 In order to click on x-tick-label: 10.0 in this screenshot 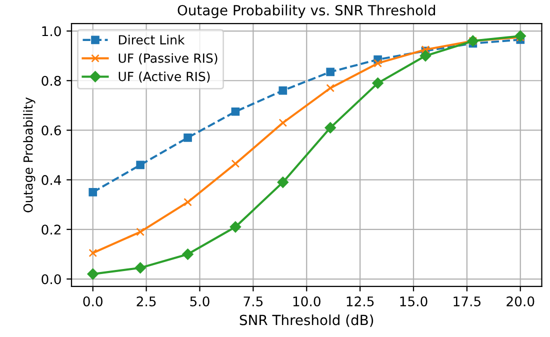, I will do `click(306, 301)`.